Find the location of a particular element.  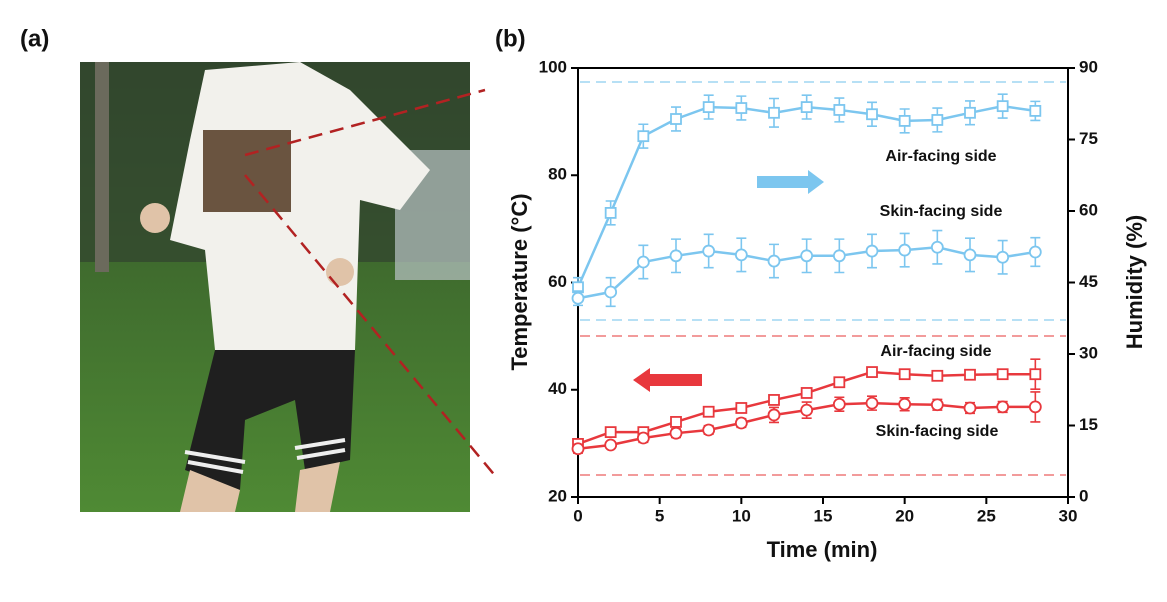

y-tick-label: 40 is located at coordinates (557, 388).